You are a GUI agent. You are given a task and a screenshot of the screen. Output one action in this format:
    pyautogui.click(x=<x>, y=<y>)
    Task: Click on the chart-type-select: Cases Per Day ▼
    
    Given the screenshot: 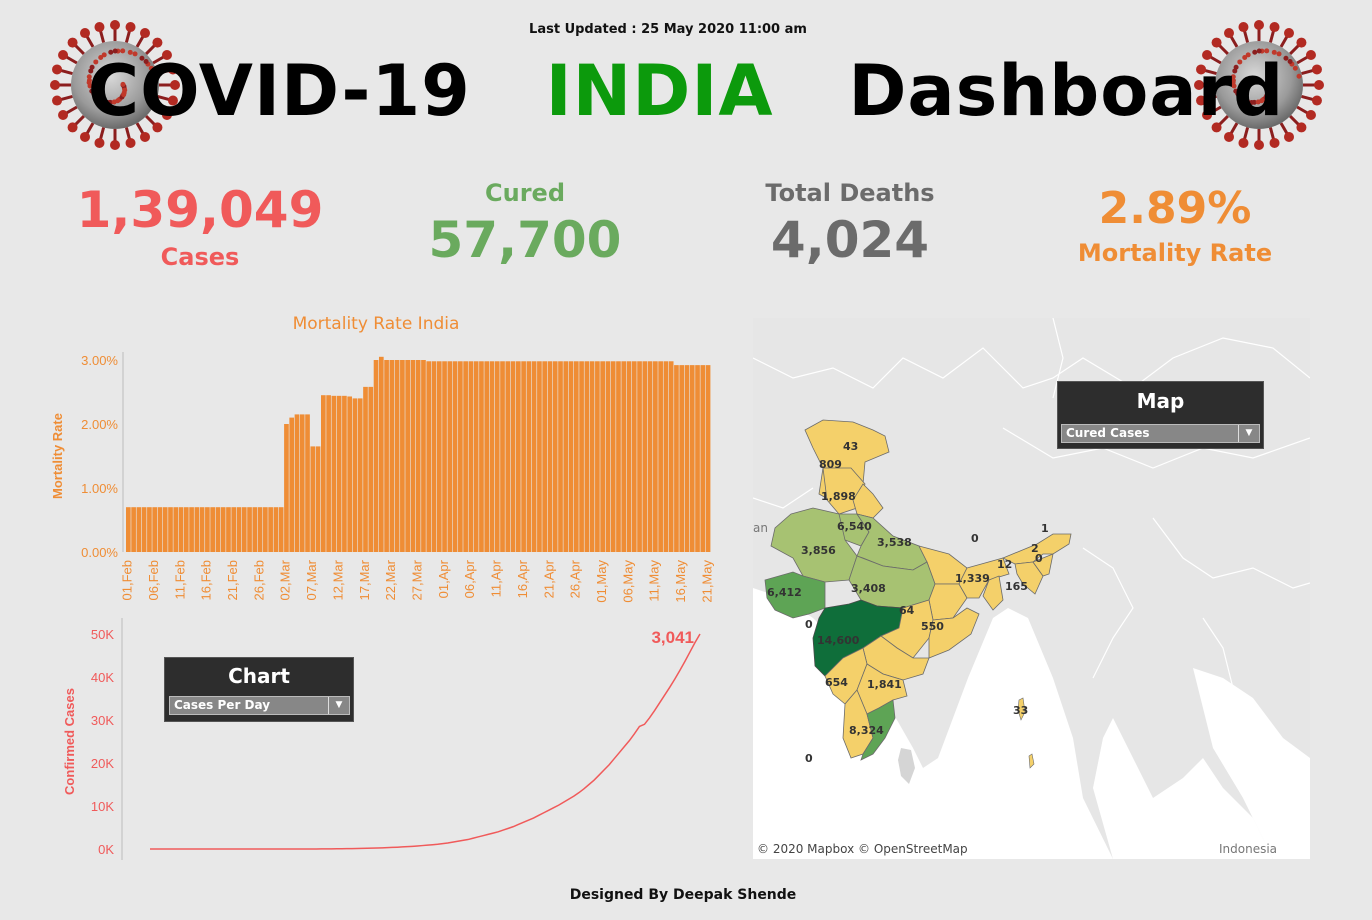 What is the action you would take?
    pyautogui.click(x=259, y=705)
    